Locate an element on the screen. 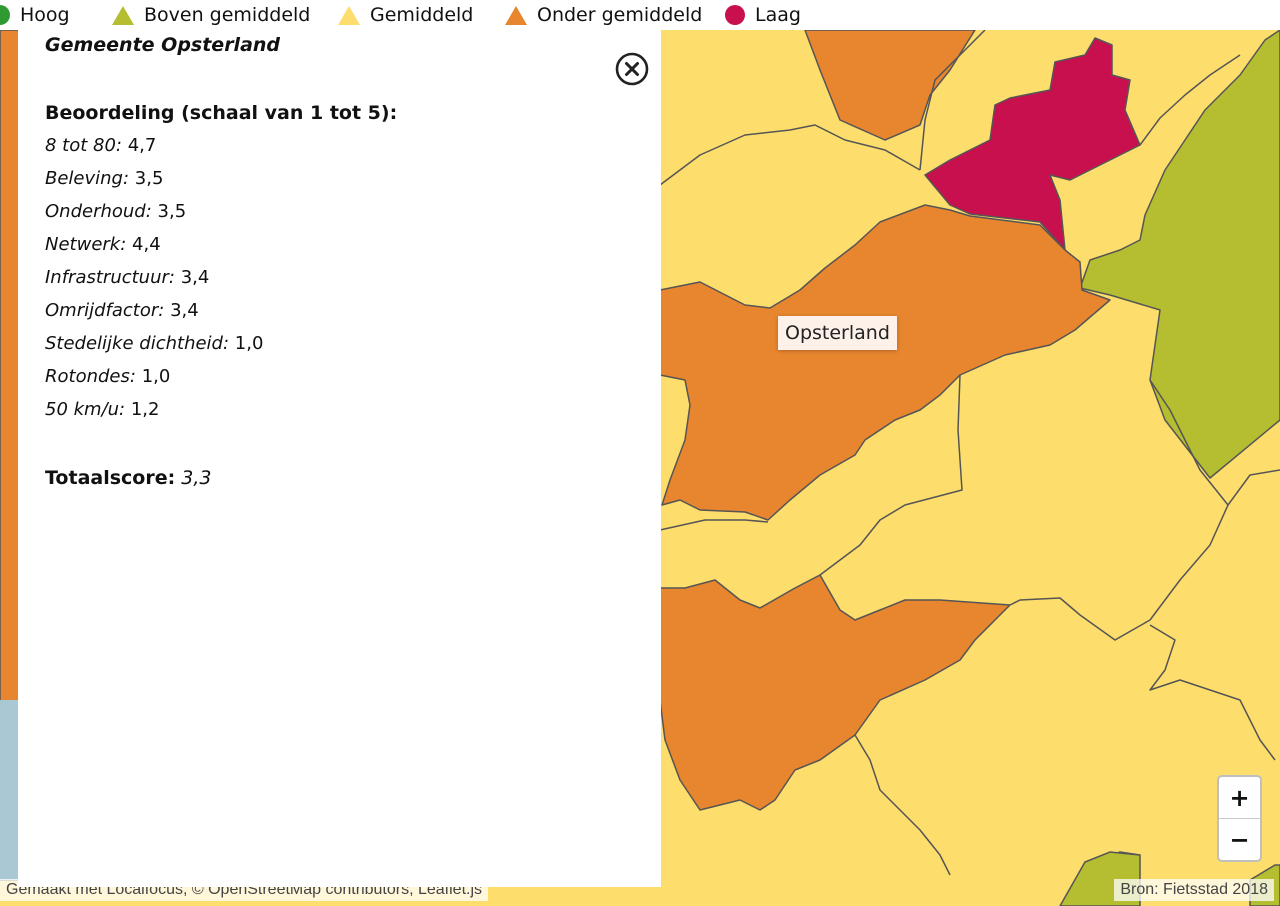 The image size is (1280, 906). legend-item-laag: Laag is located at coordinates (763, 15).